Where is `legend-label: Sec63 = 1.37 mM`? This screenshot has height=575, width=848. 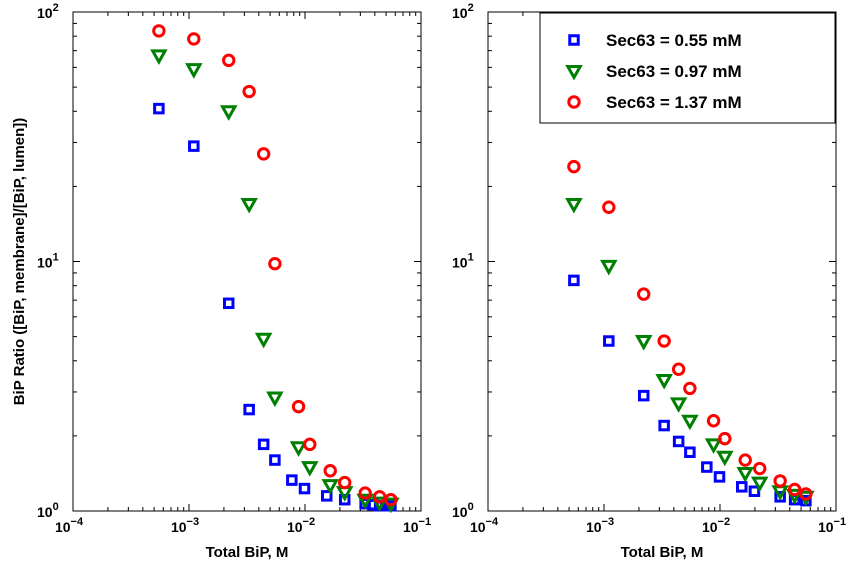
legend-label: Sec63 = 1.37 mM is located at coordinates (674, 102).